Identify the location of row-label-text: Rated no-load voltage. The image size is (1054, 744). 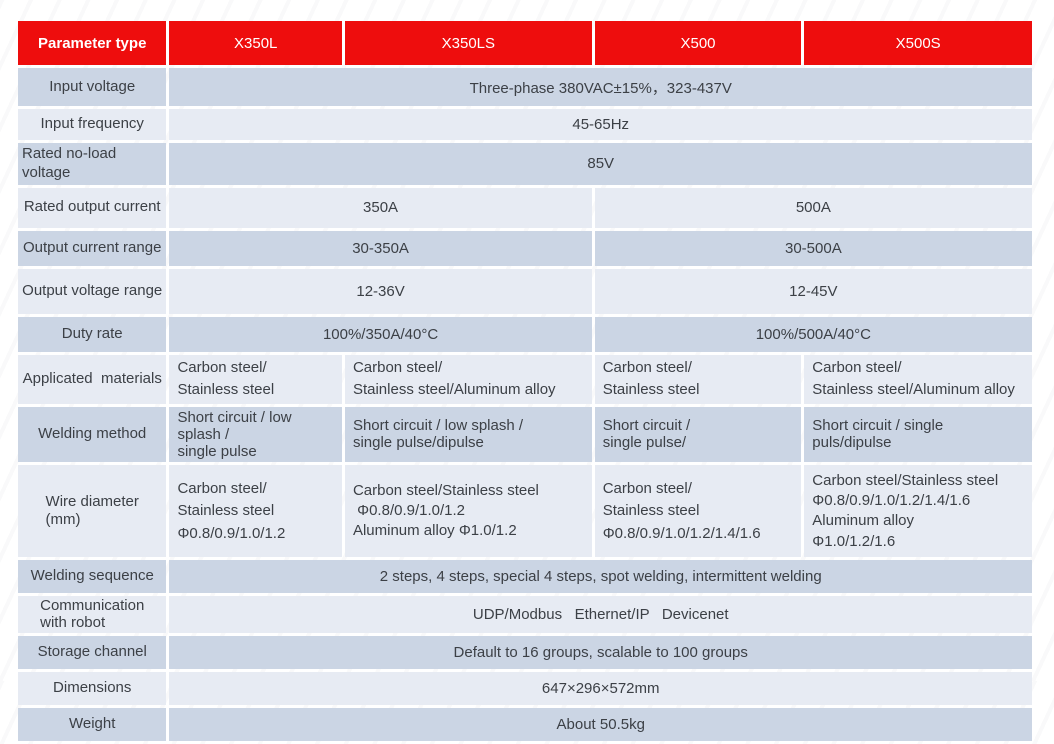
(71, 163).